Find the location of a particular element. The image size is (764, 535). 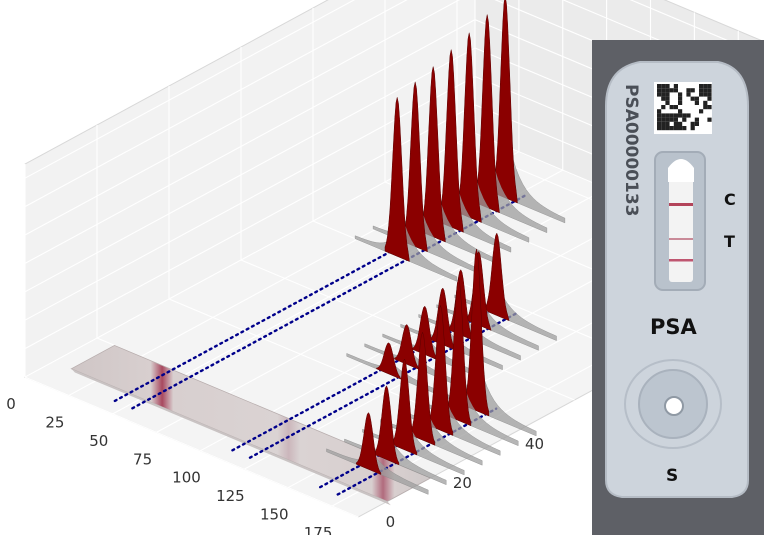

sample-label: S is located at coordinates (672, 476).